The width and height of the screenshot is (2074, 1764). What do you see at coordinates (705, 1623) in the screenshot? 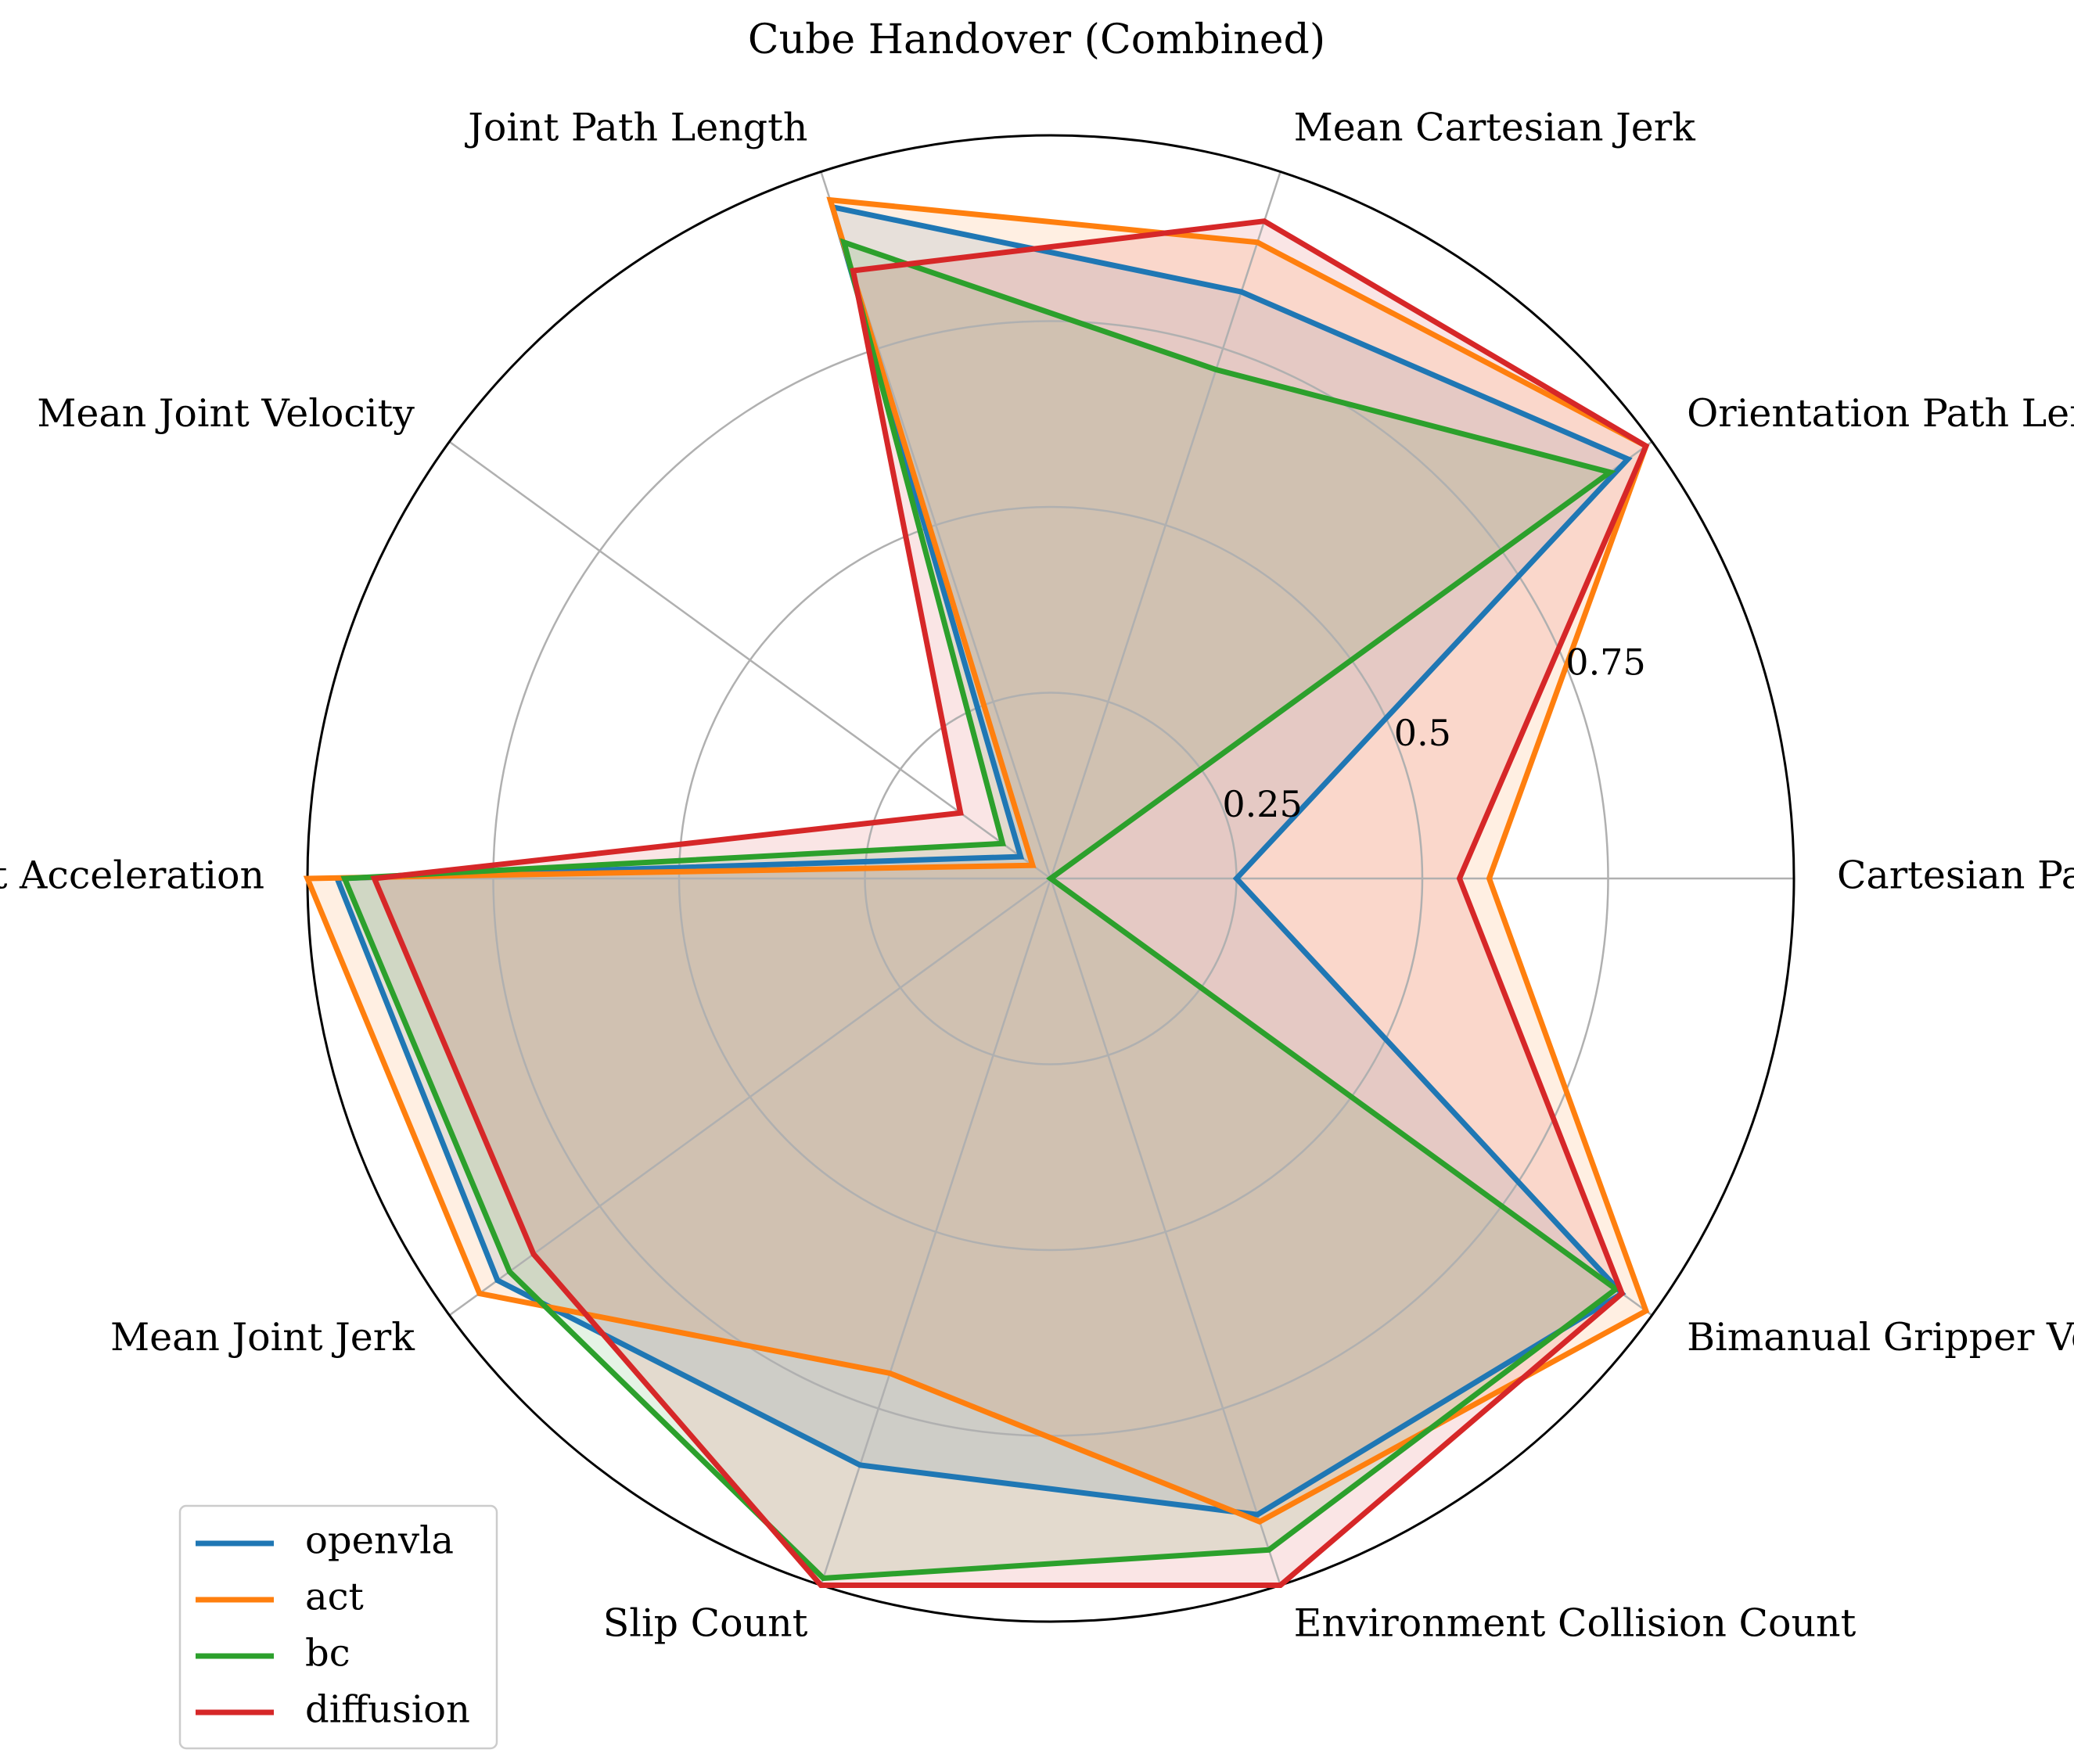
I see `axis-label-slip-count: Slip Count` at bounding box center [705, 1623].